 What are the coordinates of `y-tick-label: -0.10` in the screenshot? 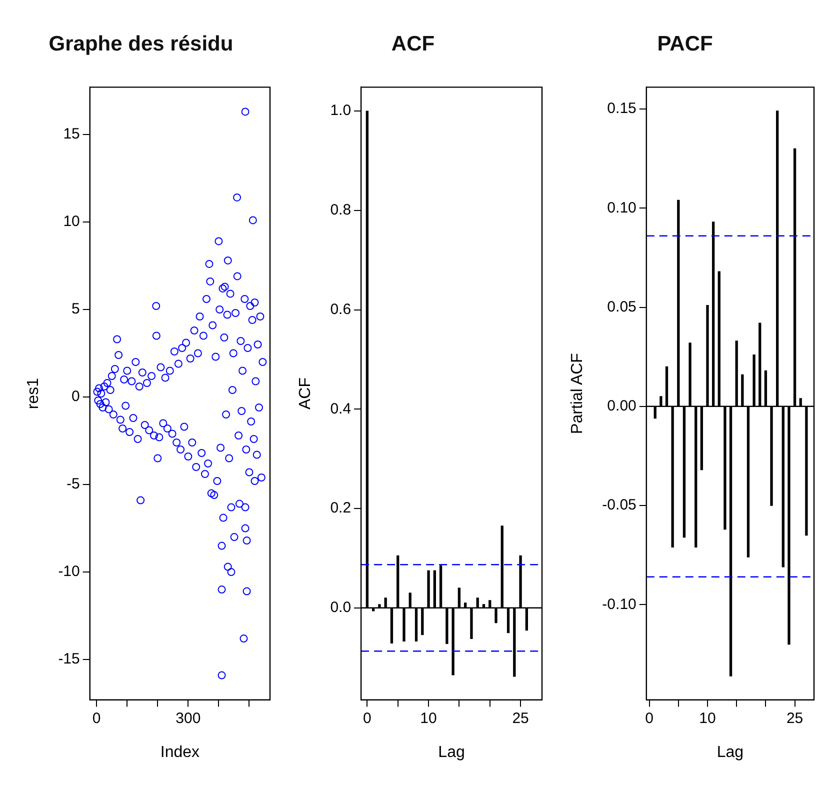 It's located at (619, 604).